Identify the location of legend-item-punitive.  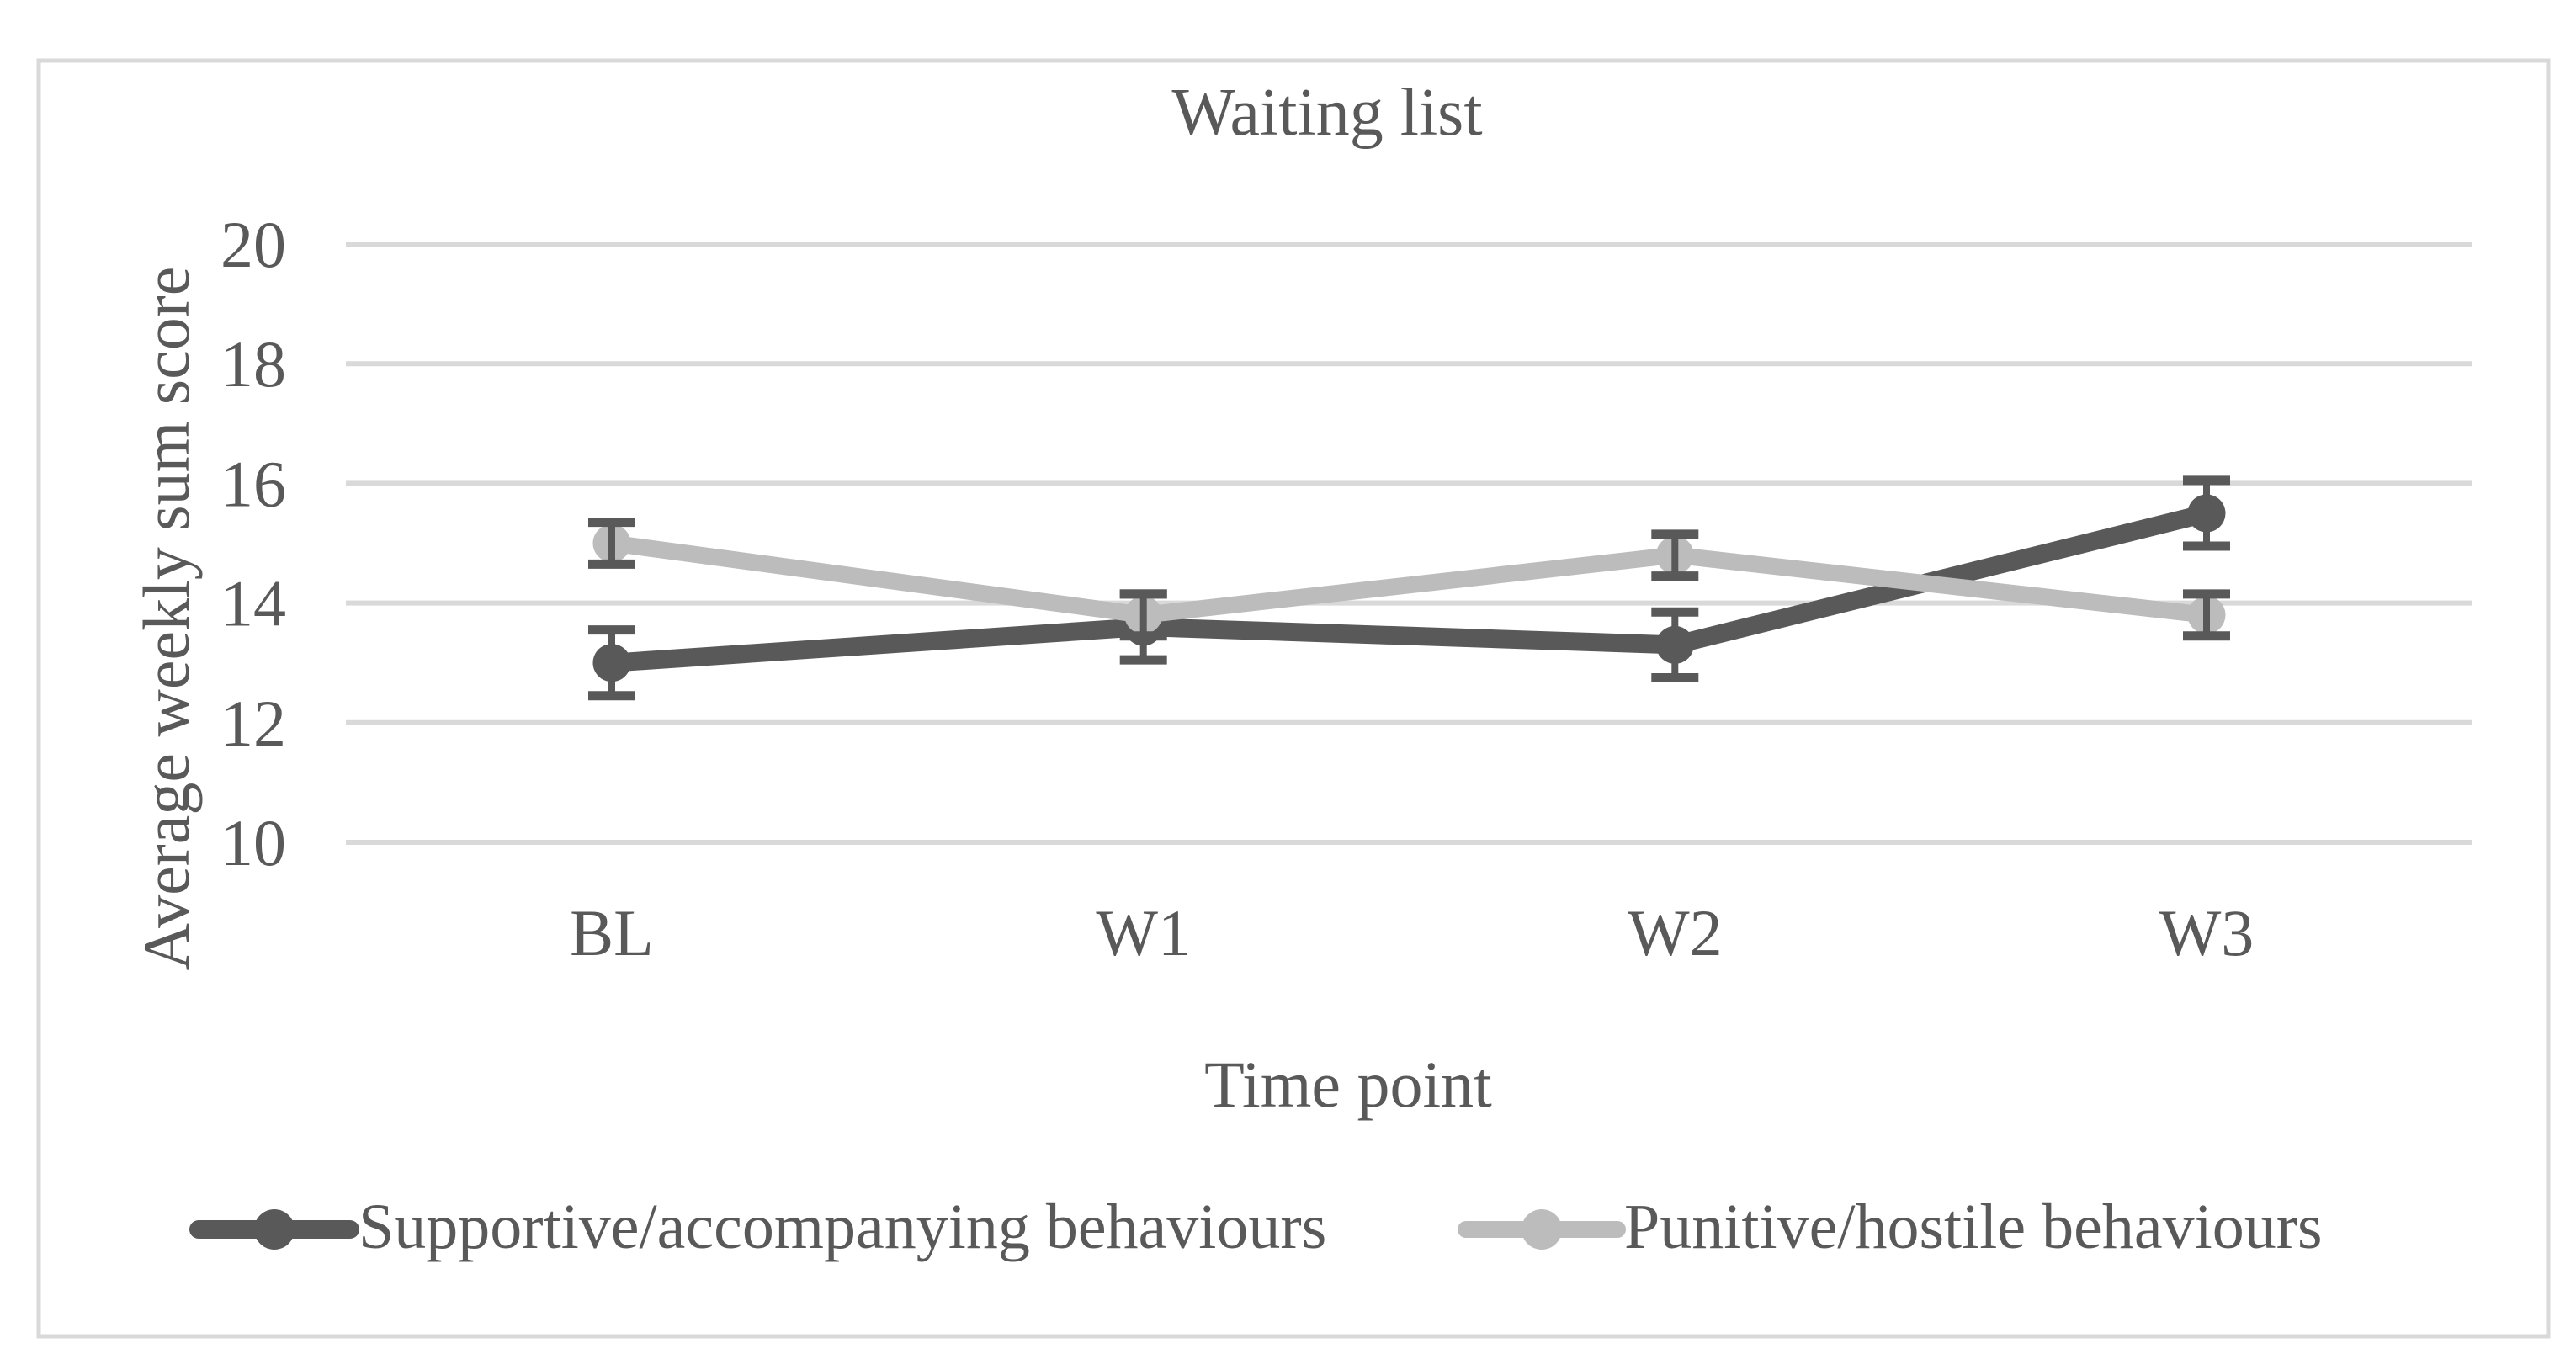
(1542, 1229).